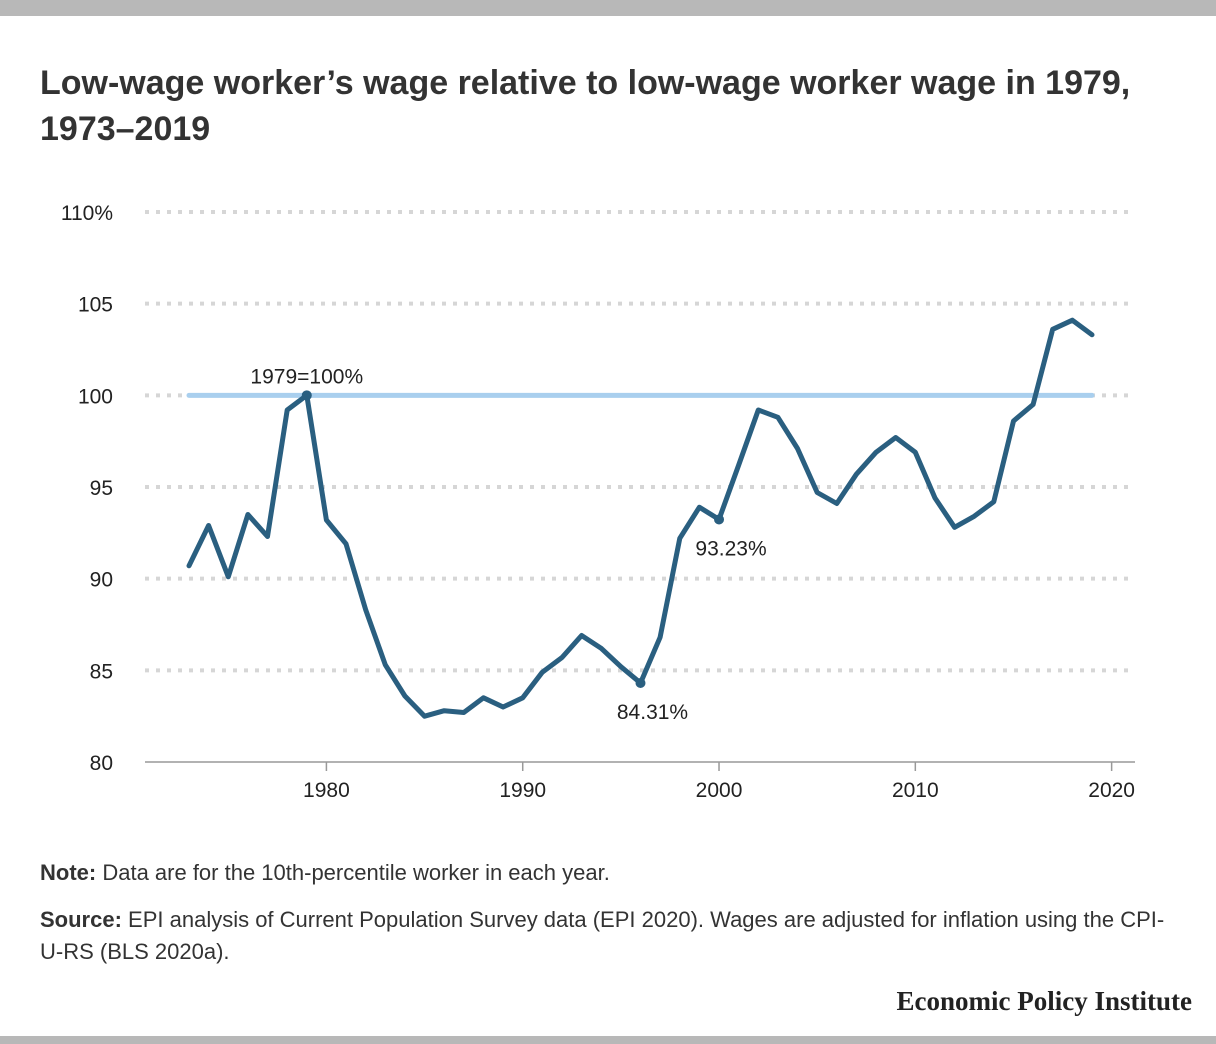  I want to click on bottom-border, so click(608, 1040).